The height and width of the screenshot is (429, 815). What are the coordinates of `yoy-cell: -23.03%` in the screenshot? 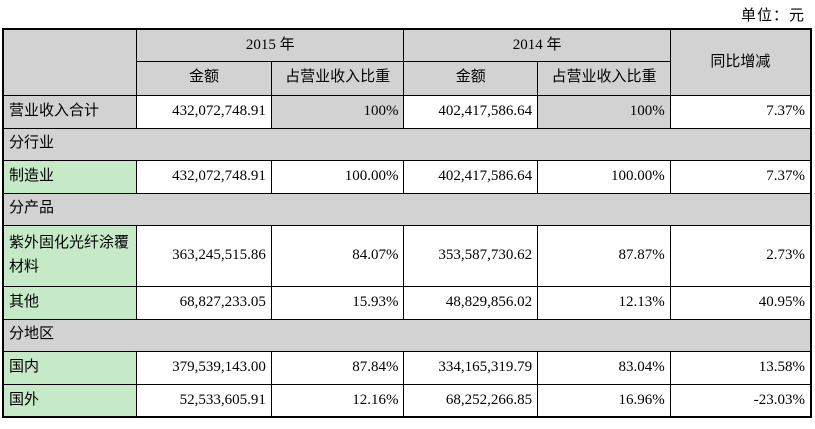 It's located at (740, 400).